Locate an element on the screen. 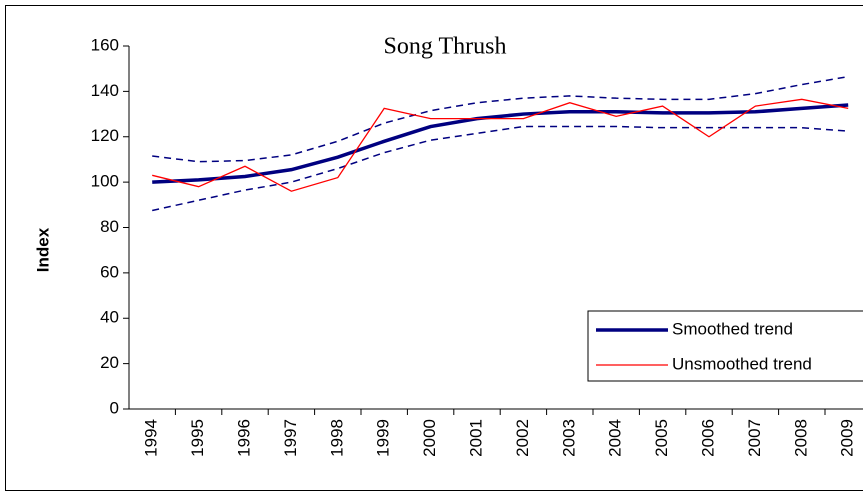 The height and width of the screenshot is (495, 863). y-tick-label: 160 is located at coordinates (105, 44).